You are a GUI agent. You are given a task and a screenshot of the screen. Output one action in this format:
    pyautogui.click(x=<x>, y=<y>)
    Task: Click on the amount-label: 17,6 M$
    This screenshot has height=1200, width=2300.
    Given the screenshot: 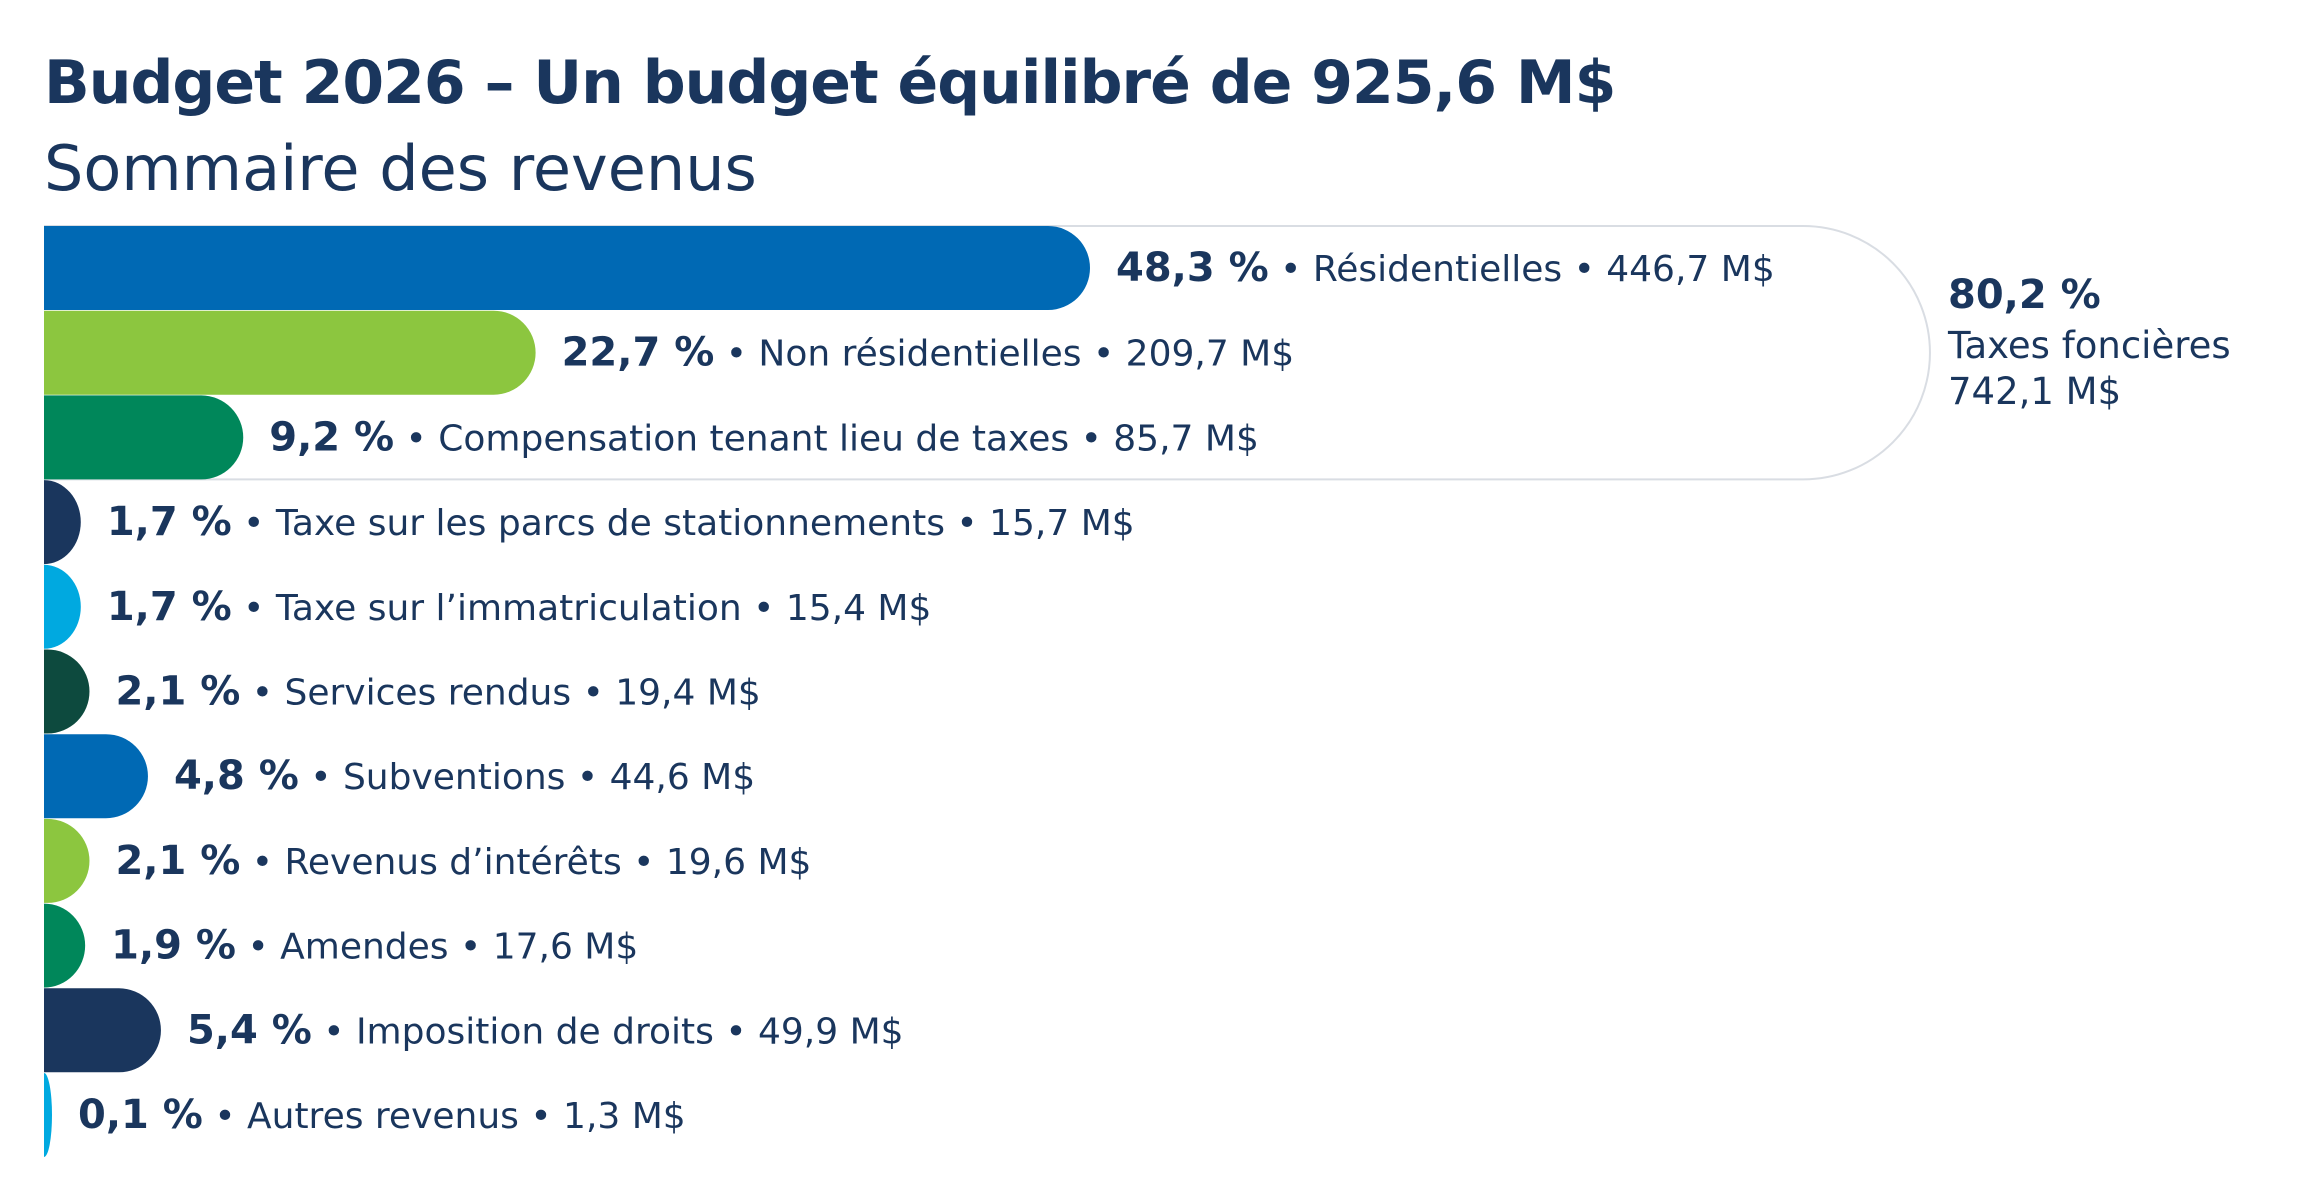 What is the action you would take?
    pyautogui.click(x=566, y=947)
    